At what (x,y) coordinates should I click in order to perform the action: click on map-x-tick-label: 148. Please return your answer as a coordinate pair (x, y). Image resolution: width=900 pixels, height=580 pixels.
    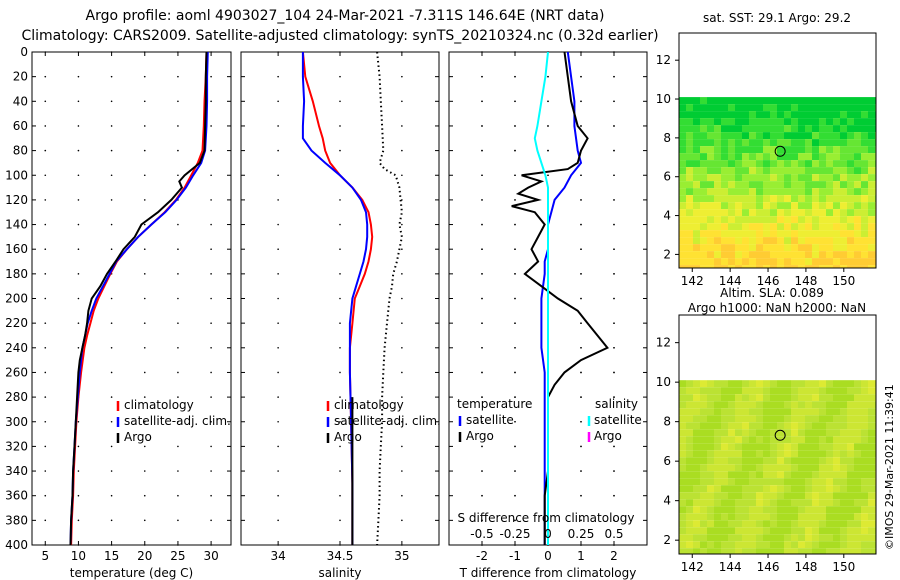
    Looking at the image, I should click on (805, 281).